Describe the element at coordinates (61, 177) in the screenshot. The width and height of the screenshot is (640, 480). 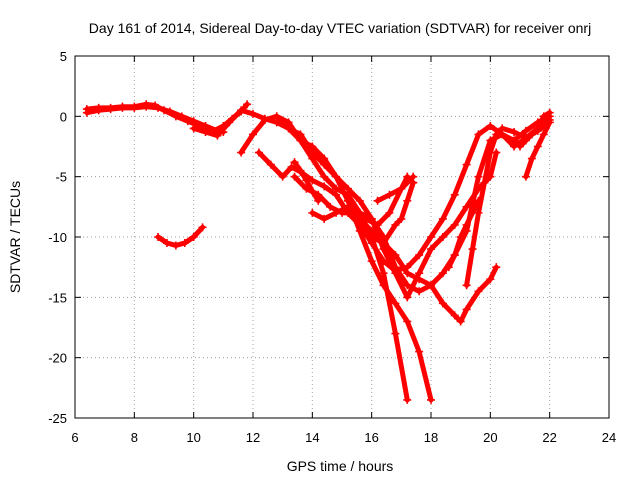
I see `y-tick-label: -5` at that location.